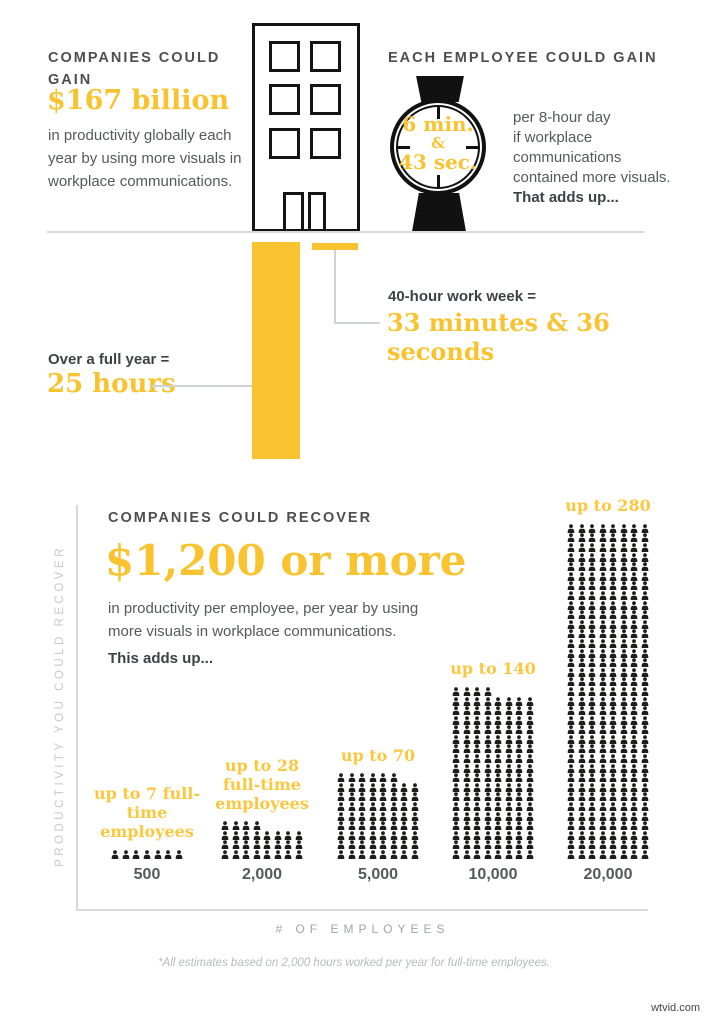 This screenshot has height=1024, width=708. What do you see at coordinates (284, 143) in the screenshot?
I see `building-window` at bounding box center [284, 143].